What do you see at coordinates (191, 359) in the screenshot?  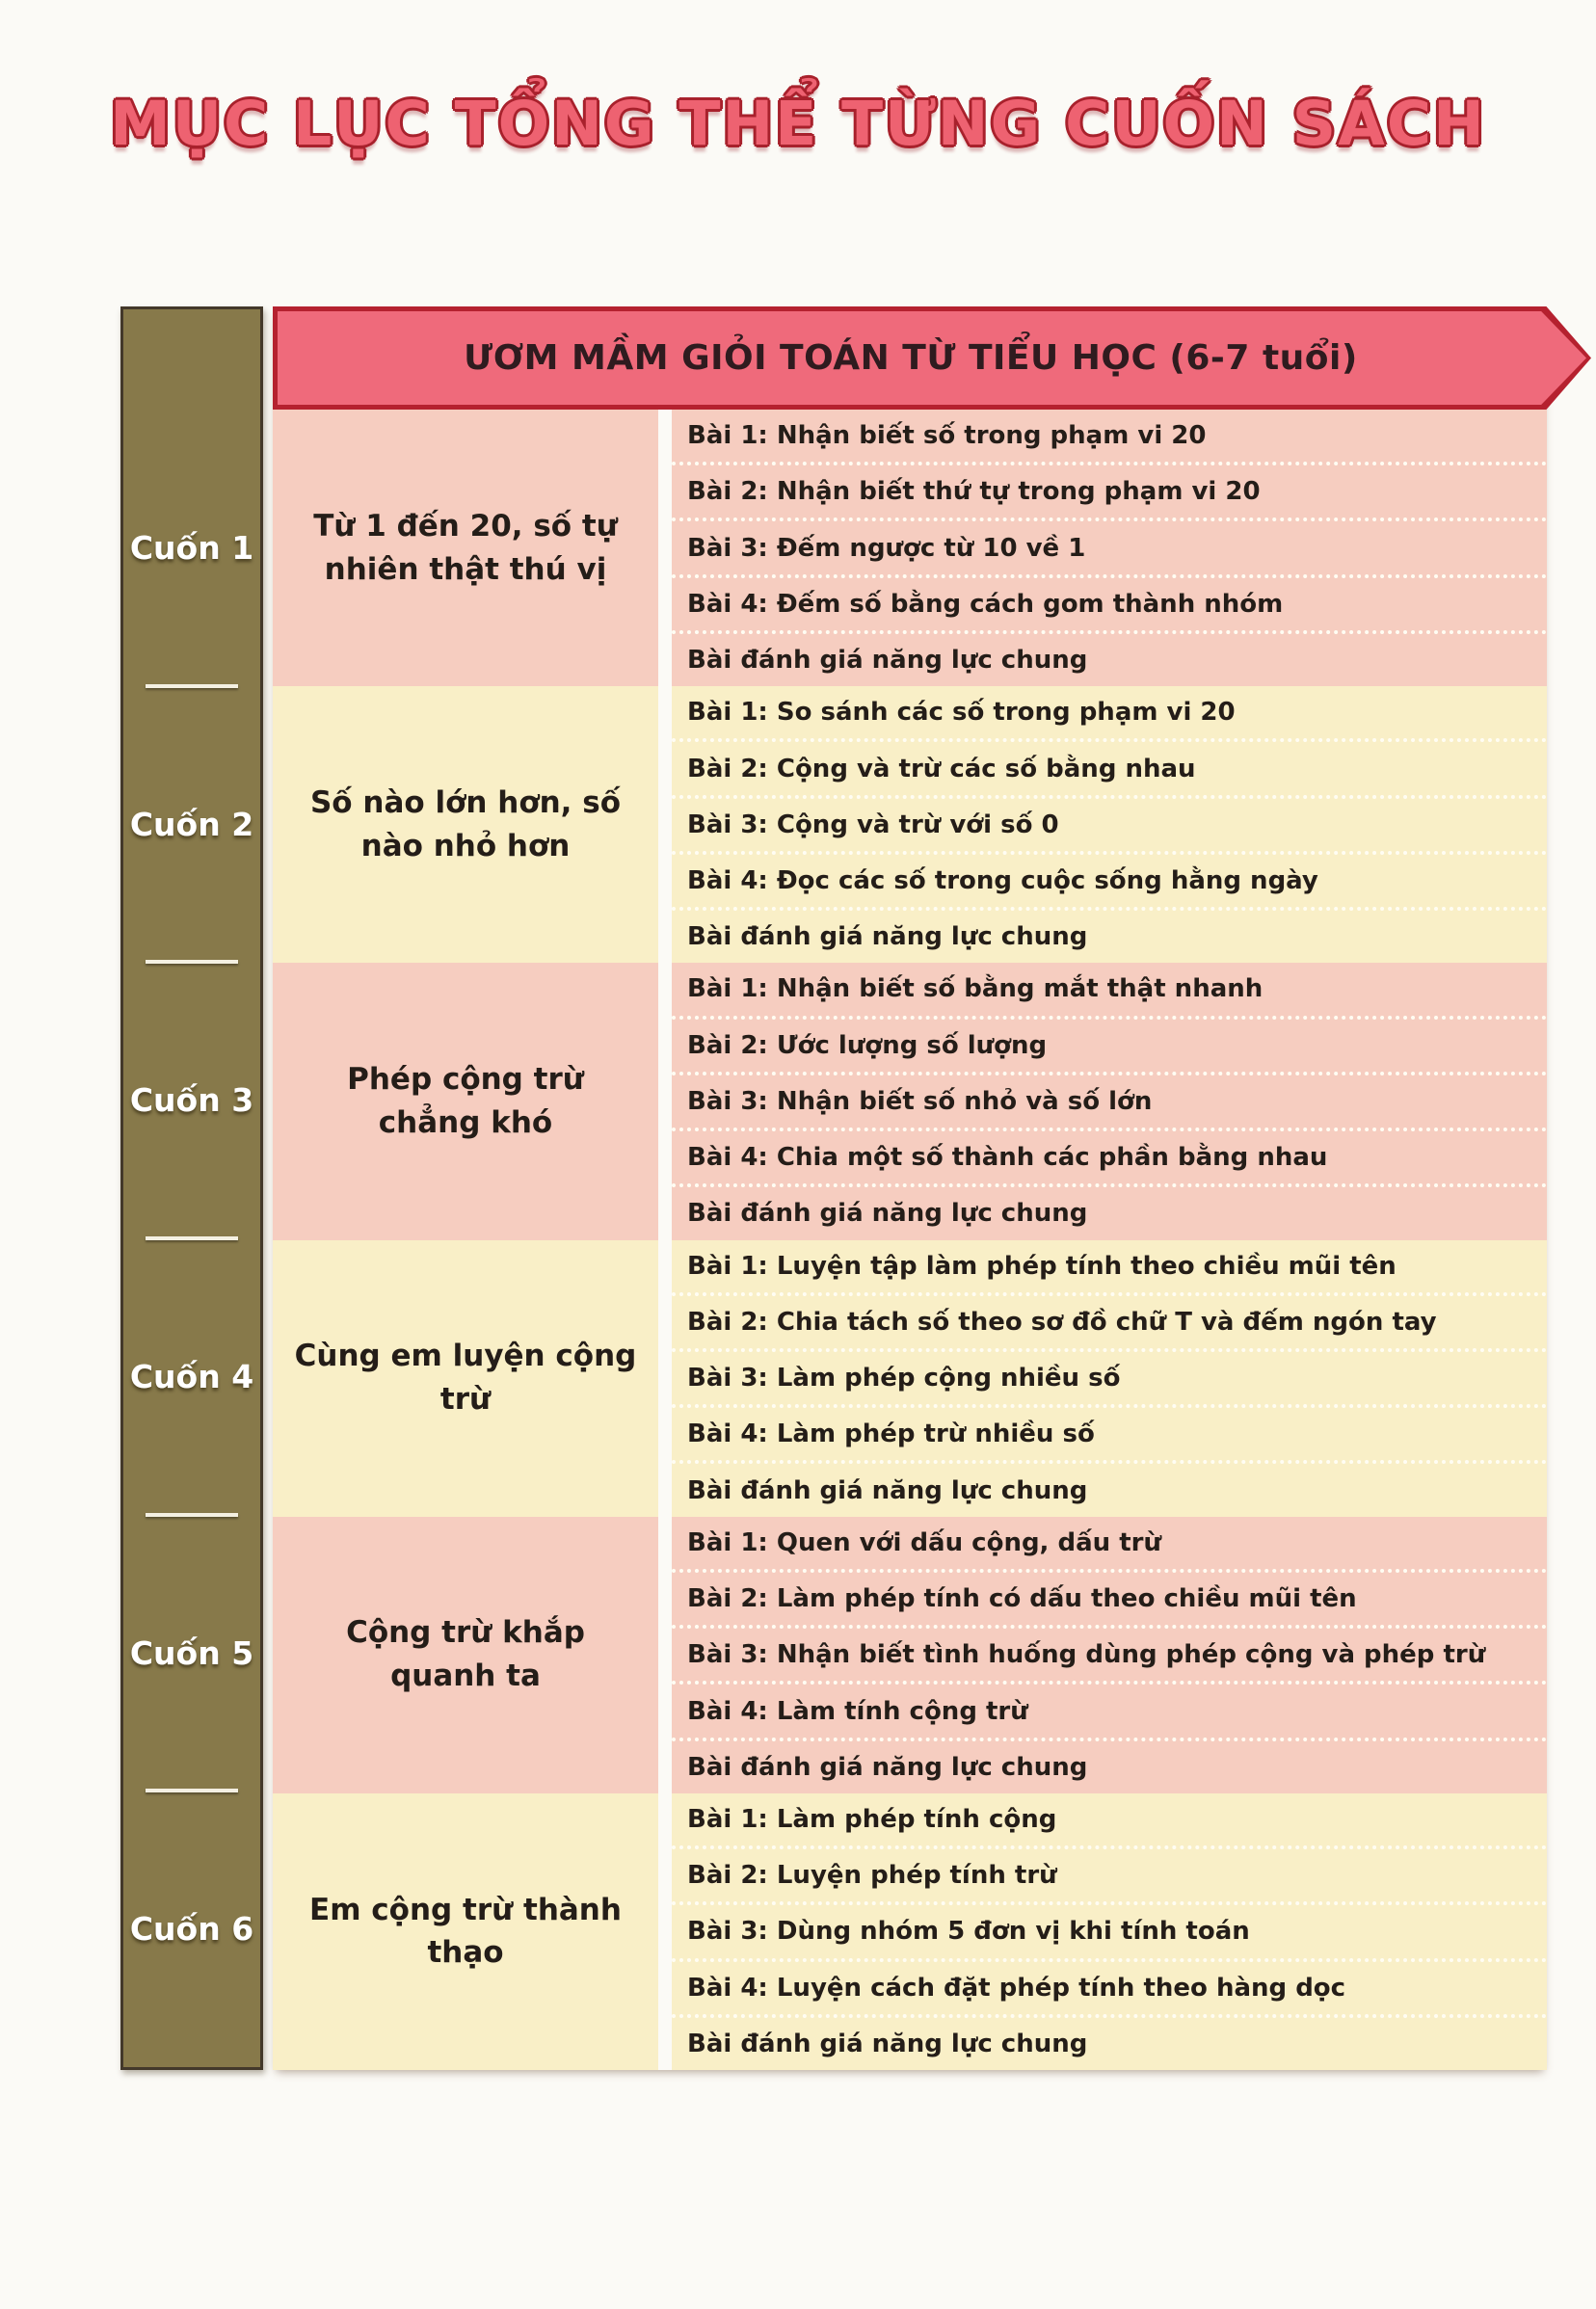 I see `spine-header-spacer` at bounding box center [191, 359].